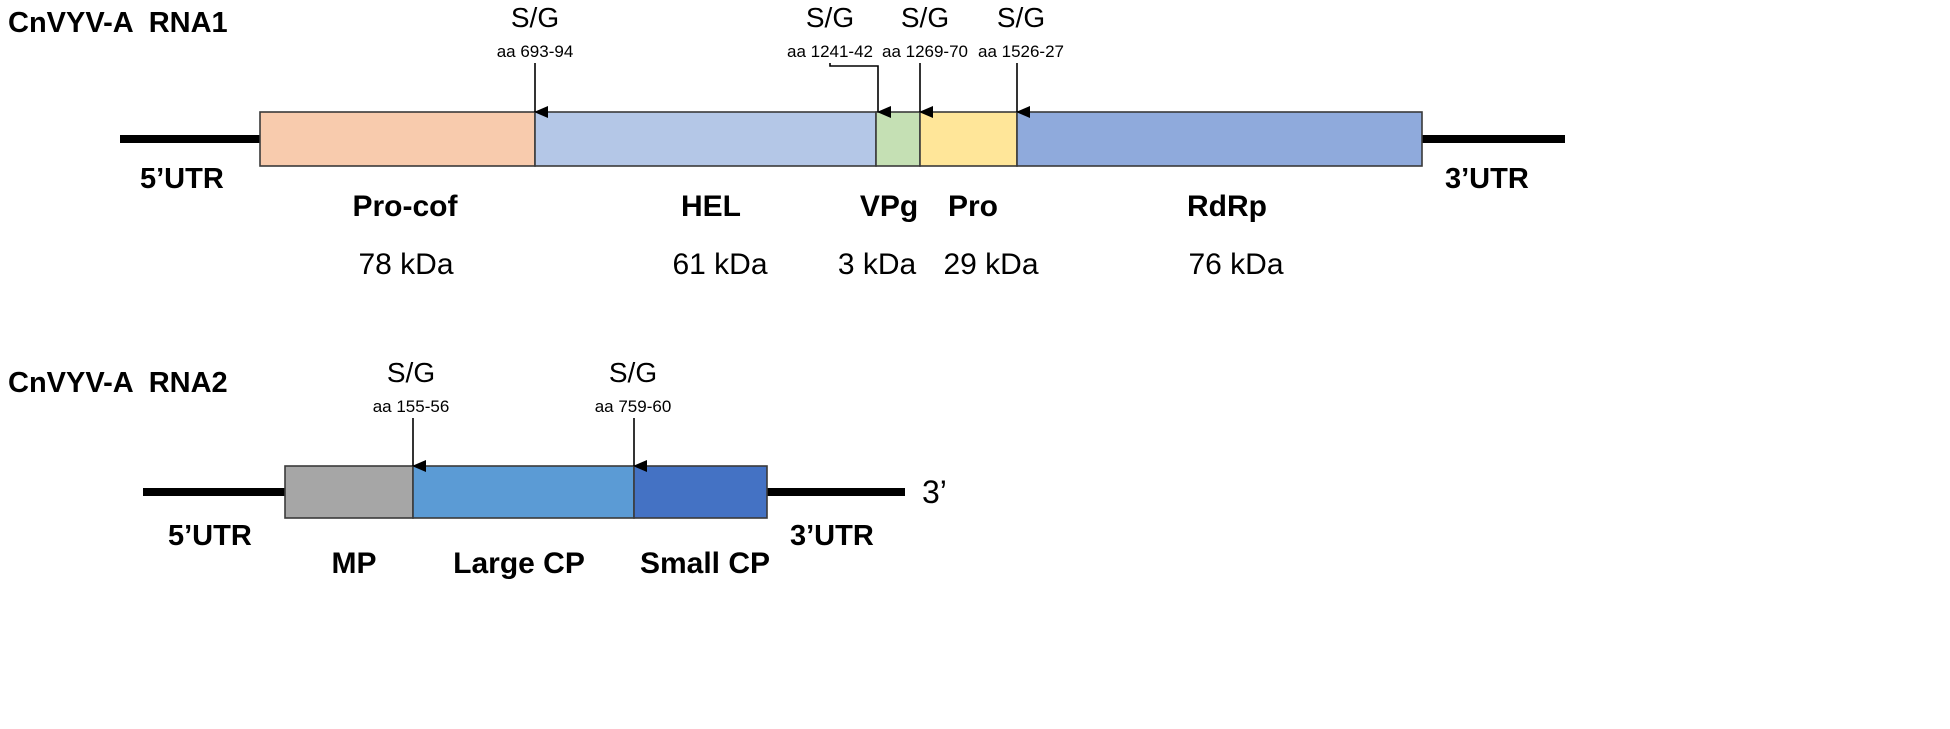  Describe the element at coordinates (719, 264) in the screenshot. I see `protein-kda-hel: 61 kDa` at that location.